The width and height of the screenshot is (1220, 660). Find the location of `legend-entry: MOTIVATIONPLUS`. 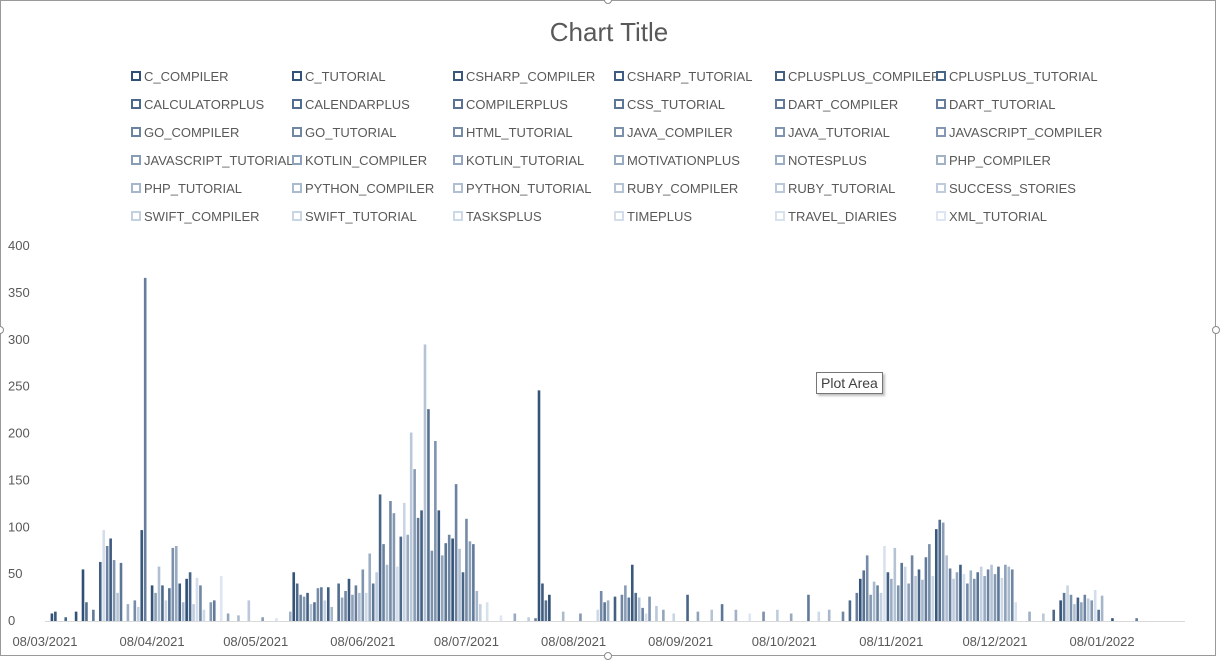

legend-entry: MOTIVATIONPLUS is located at coordinates (677, 160).